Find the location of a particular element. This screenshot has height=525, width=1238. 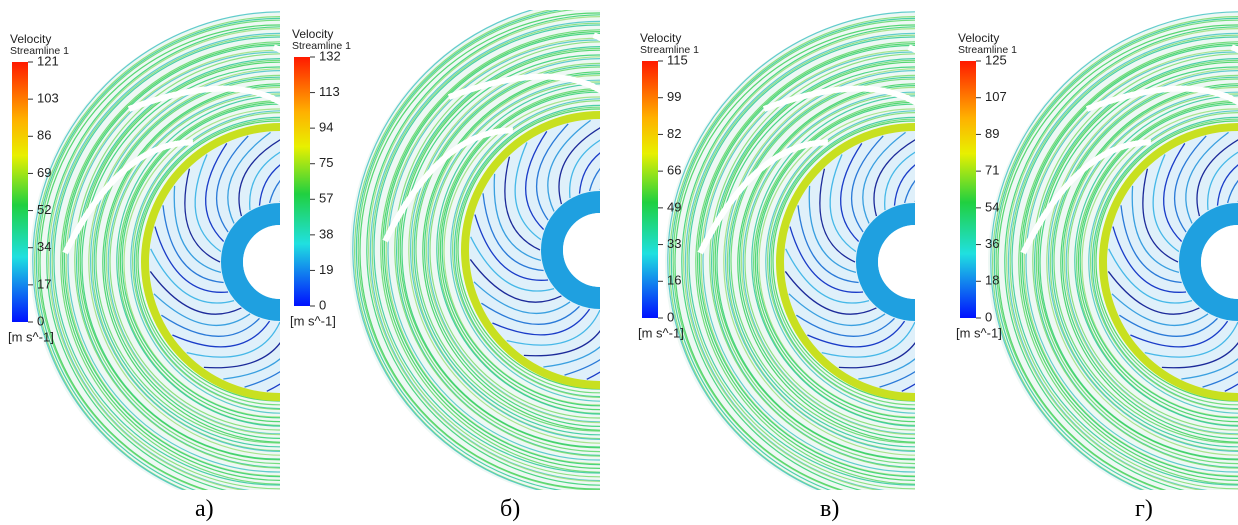

tick-label: 99 is located at coordinates (674, 96).